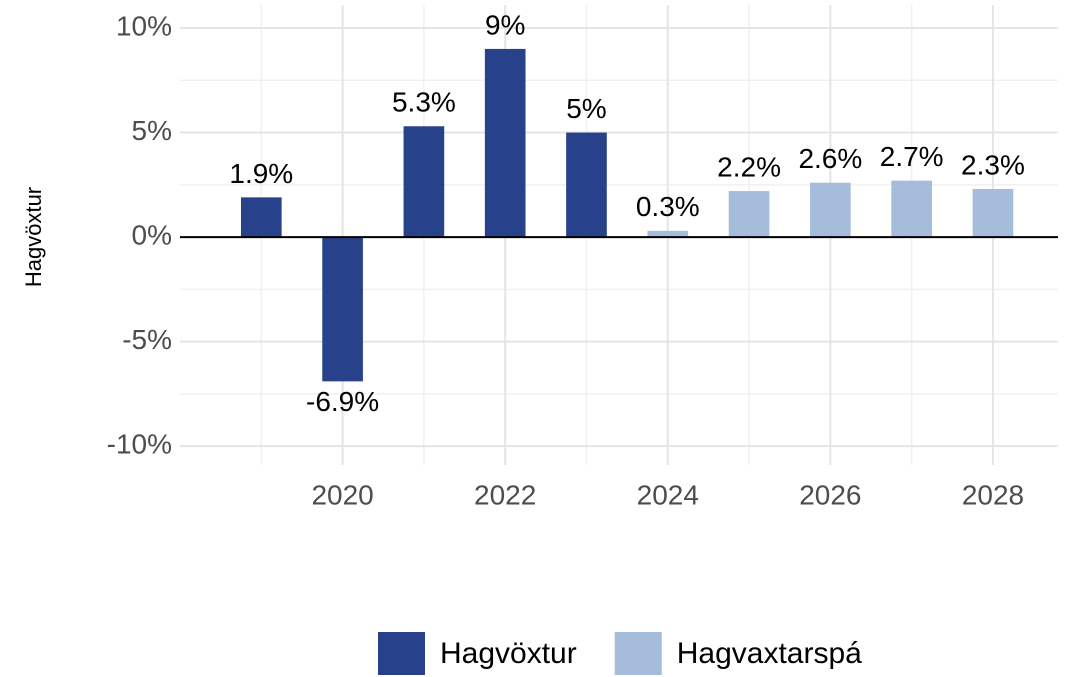  Describe the element at coordinates (152, 234) in the screenshot. I see `y-tick-label: 0%` at that location.